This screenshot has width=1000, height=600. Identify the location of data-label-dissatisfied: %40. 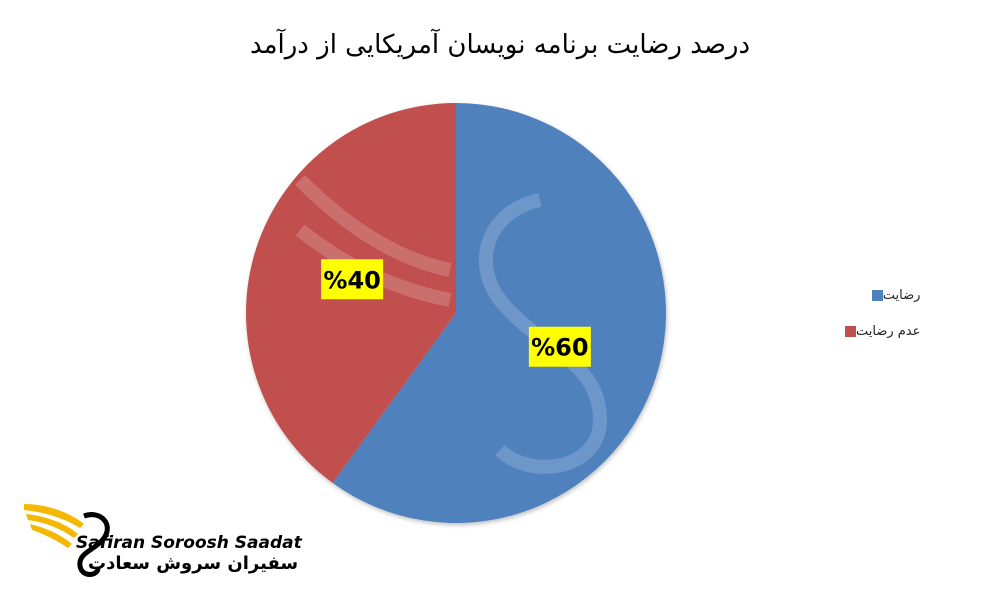
(352, 279).